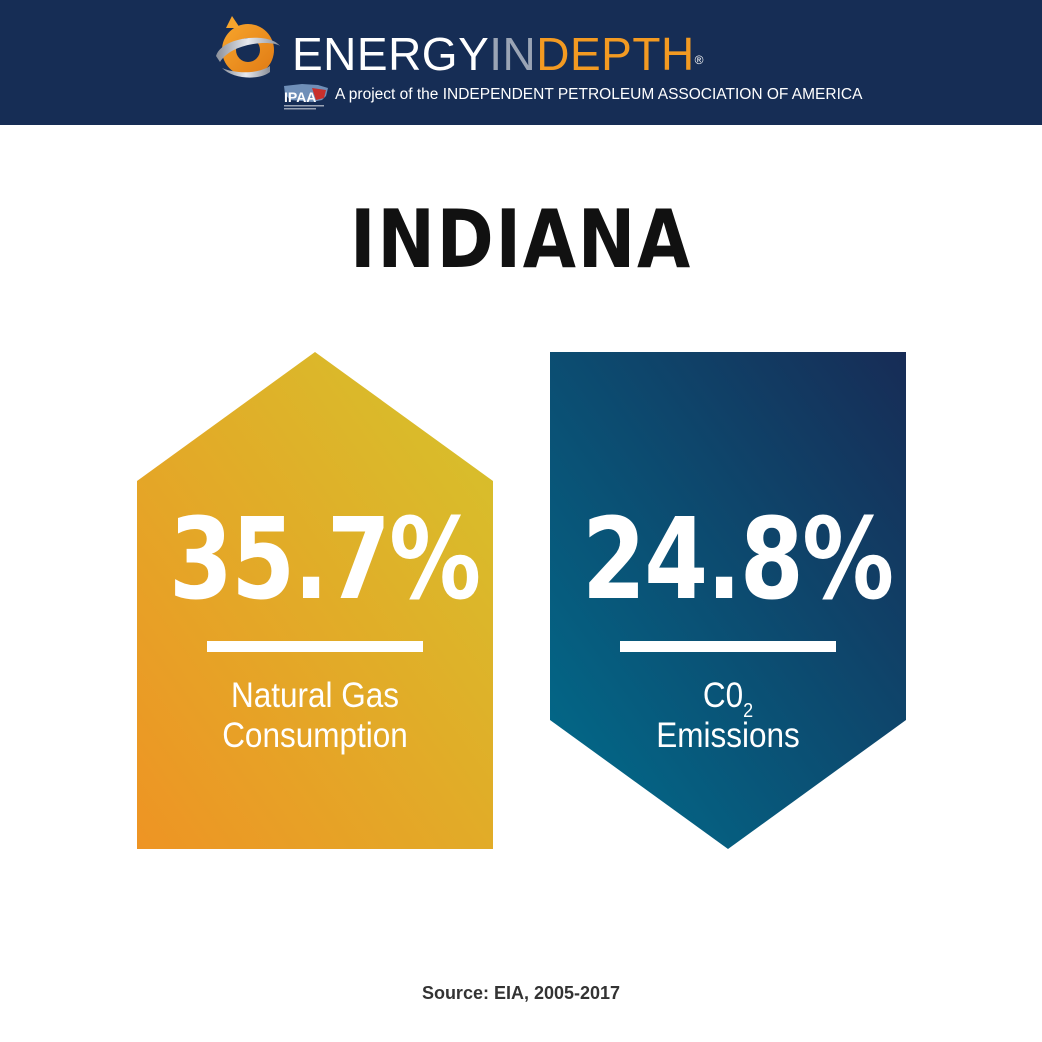 This screenshot has height=1042, width=1042. What do you see at coordinates (315, 695) in the screenshot?
I see `stat-label-line1: Natural Gas` at bounding box center [315, 695].